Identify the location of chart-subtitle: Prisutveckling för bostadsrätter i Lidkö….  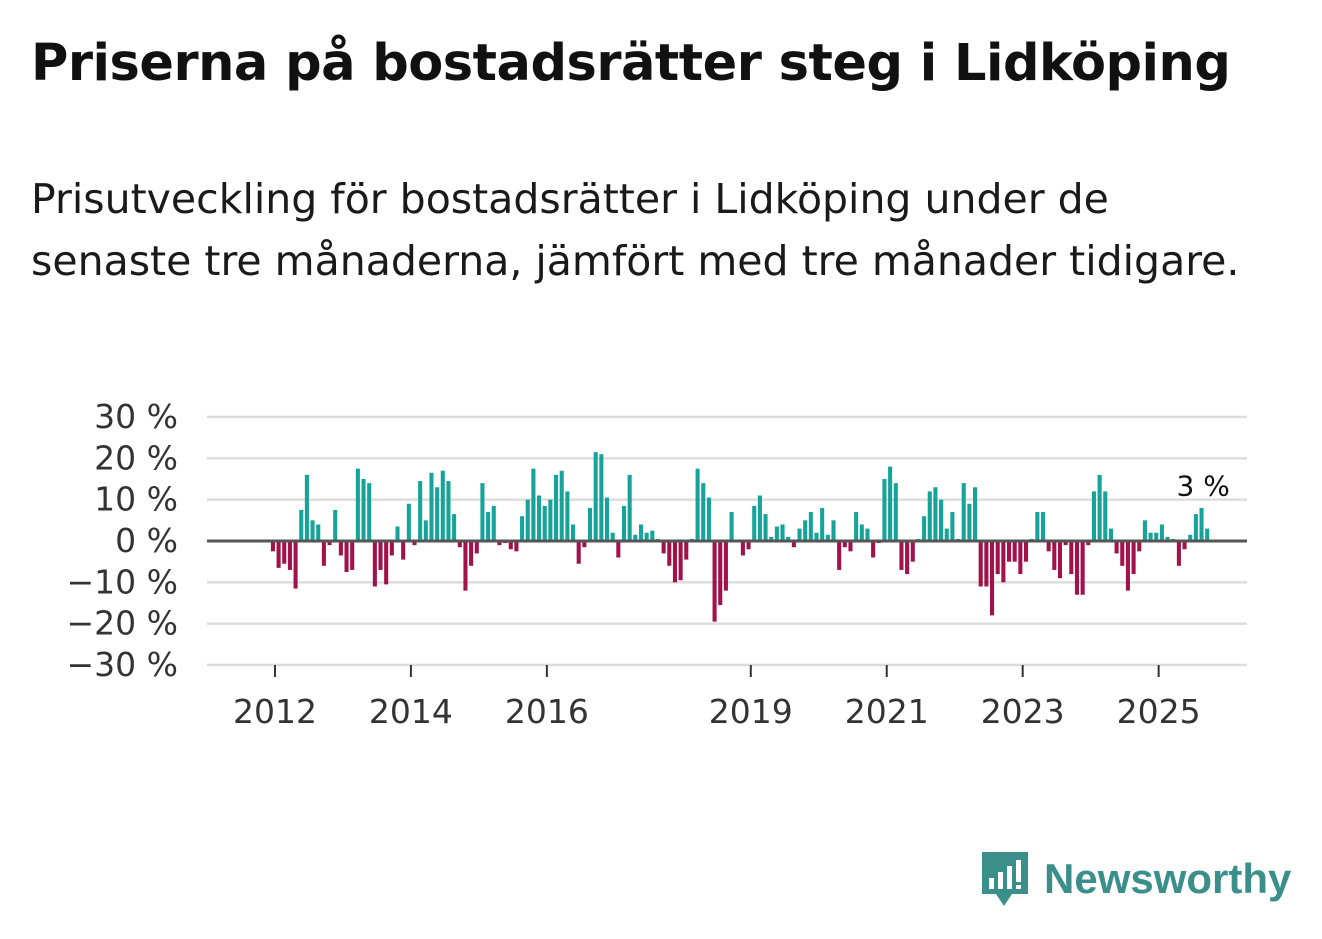
(635, 230).